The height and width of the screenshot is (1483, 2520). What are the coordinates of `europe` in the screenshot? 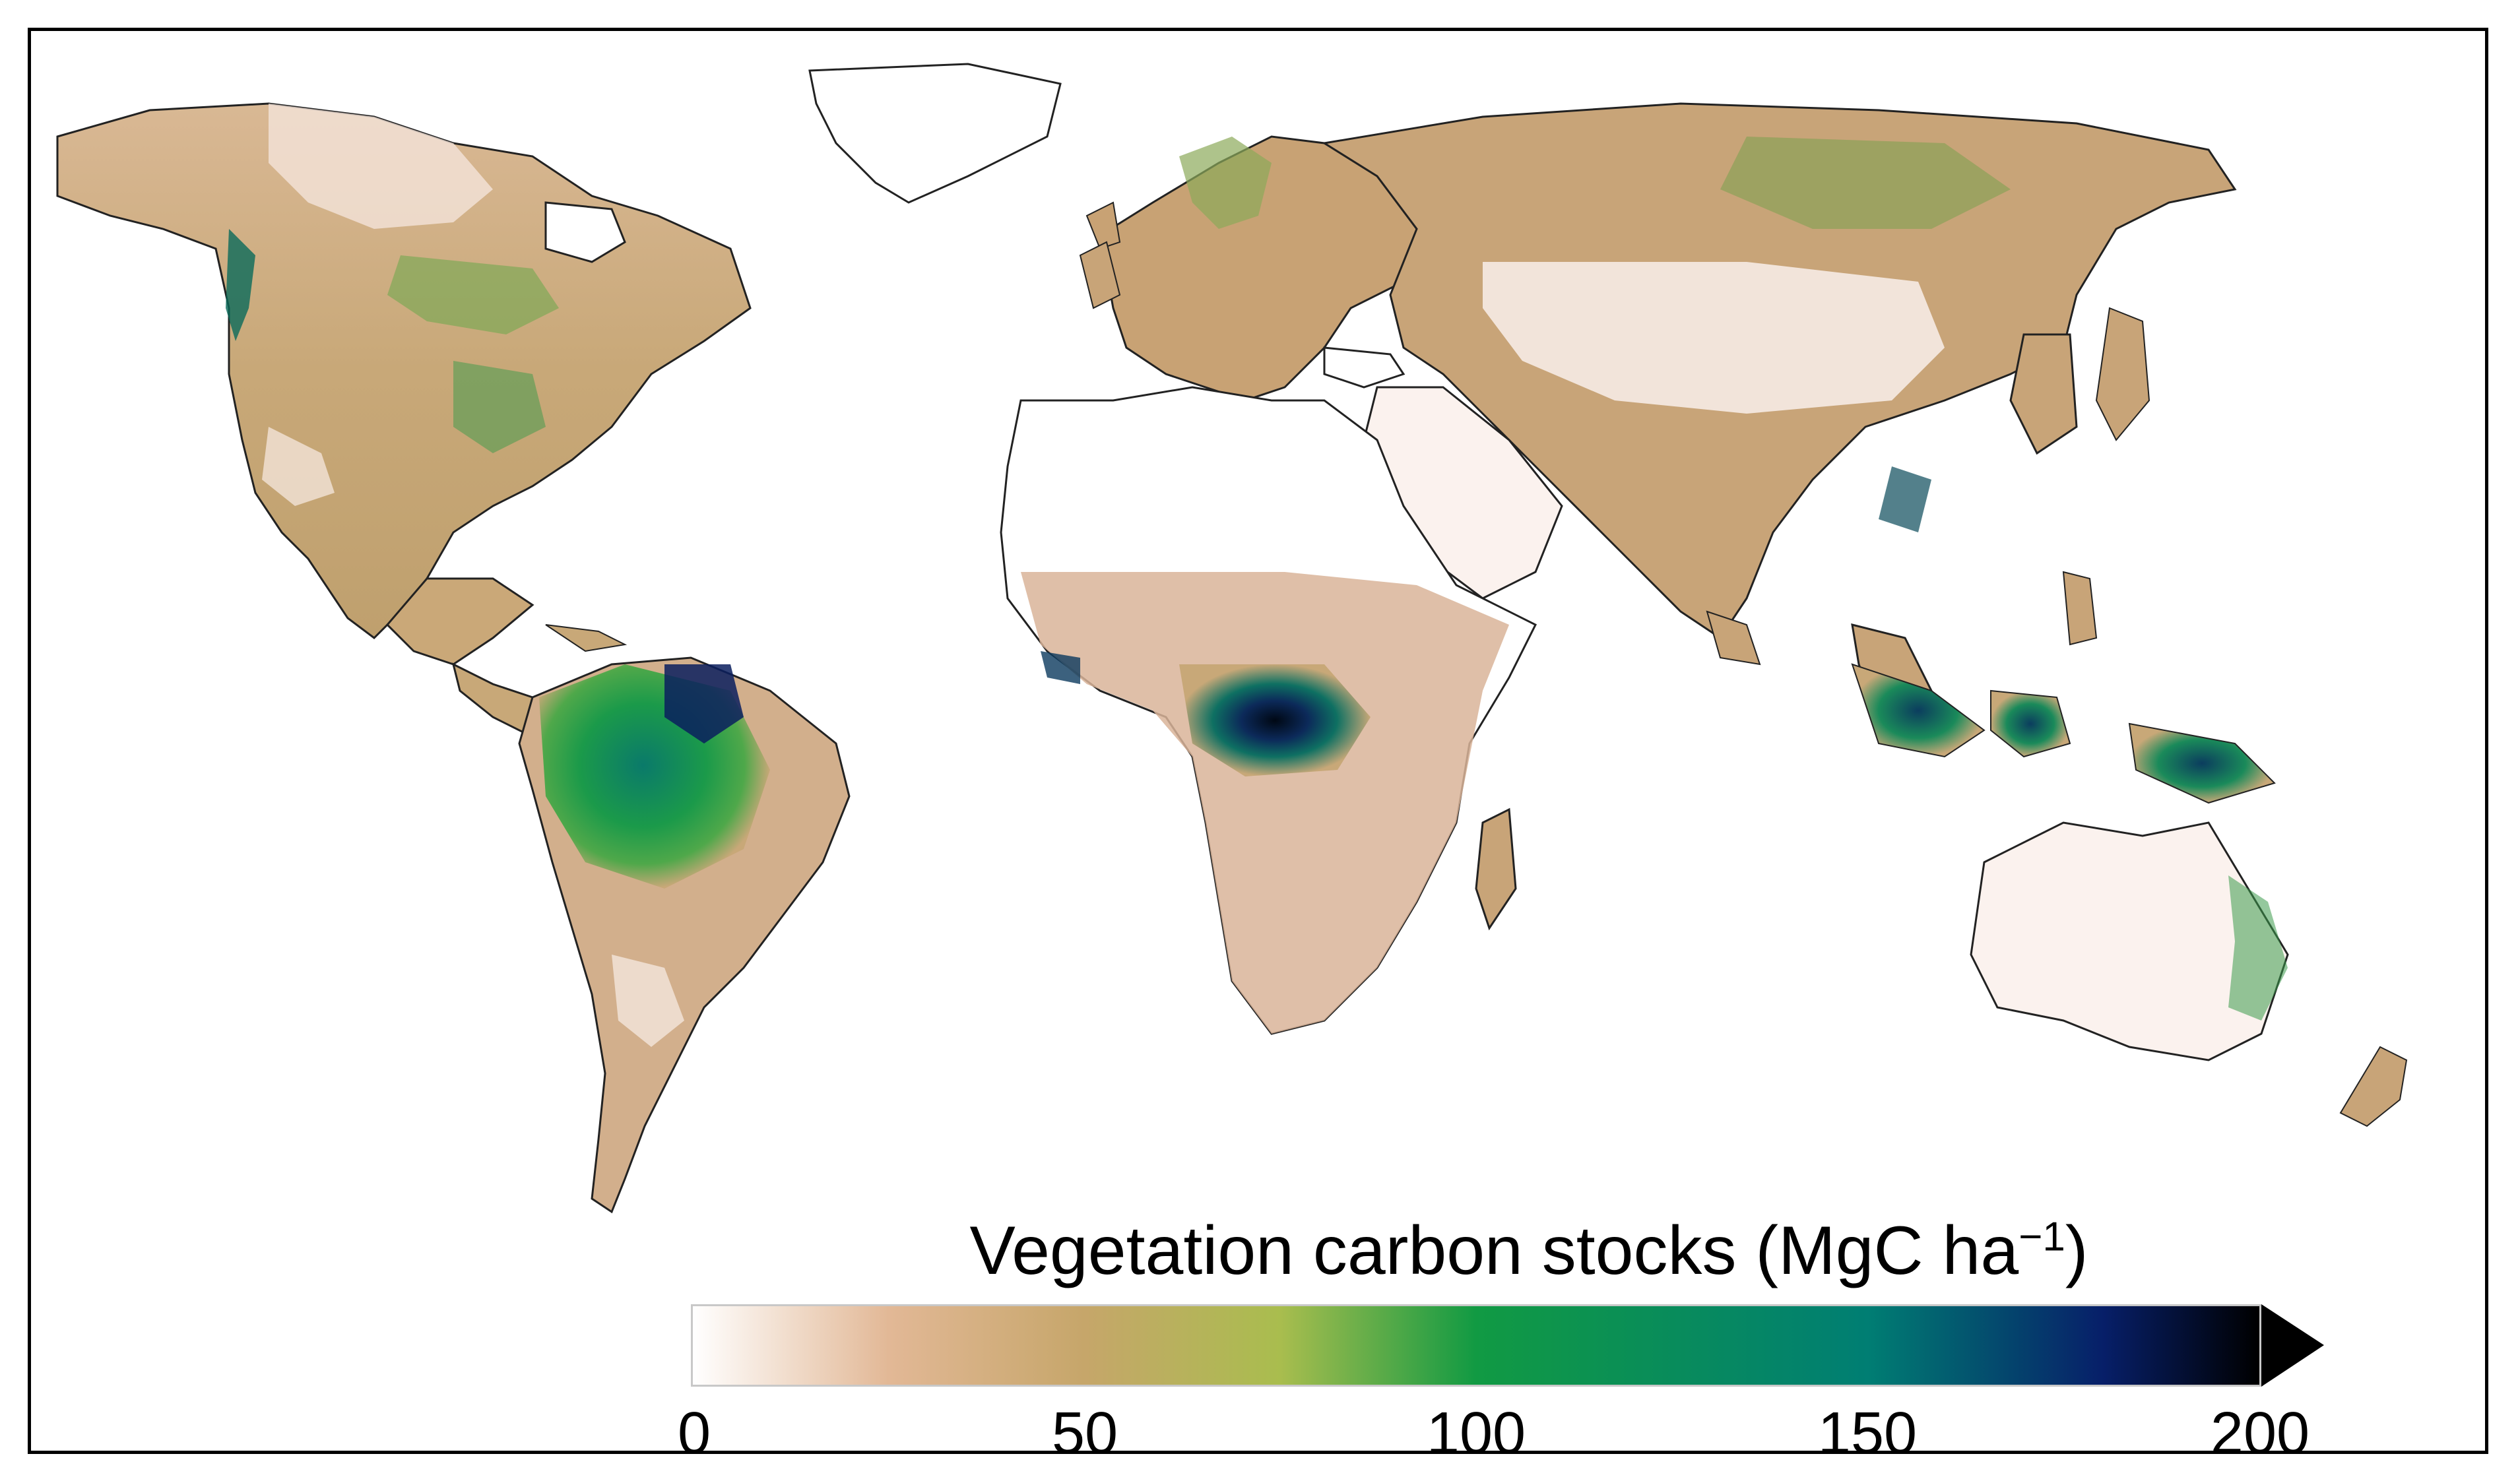 It's located at (1251, 268).